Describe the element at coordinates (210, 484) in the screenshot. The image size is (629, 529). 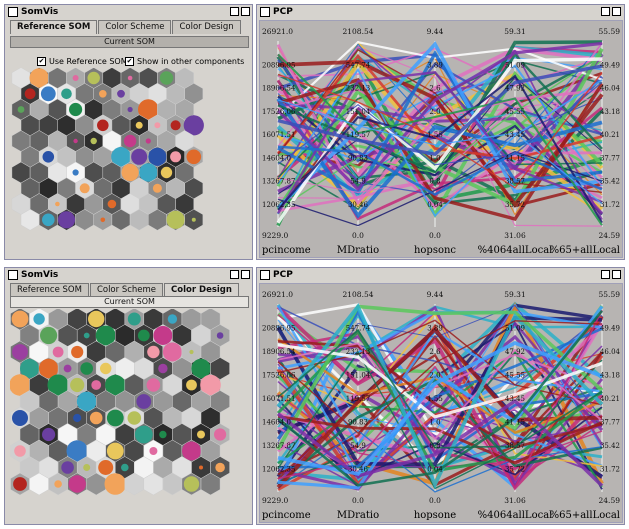
I see `som-hex-cell` at that location.